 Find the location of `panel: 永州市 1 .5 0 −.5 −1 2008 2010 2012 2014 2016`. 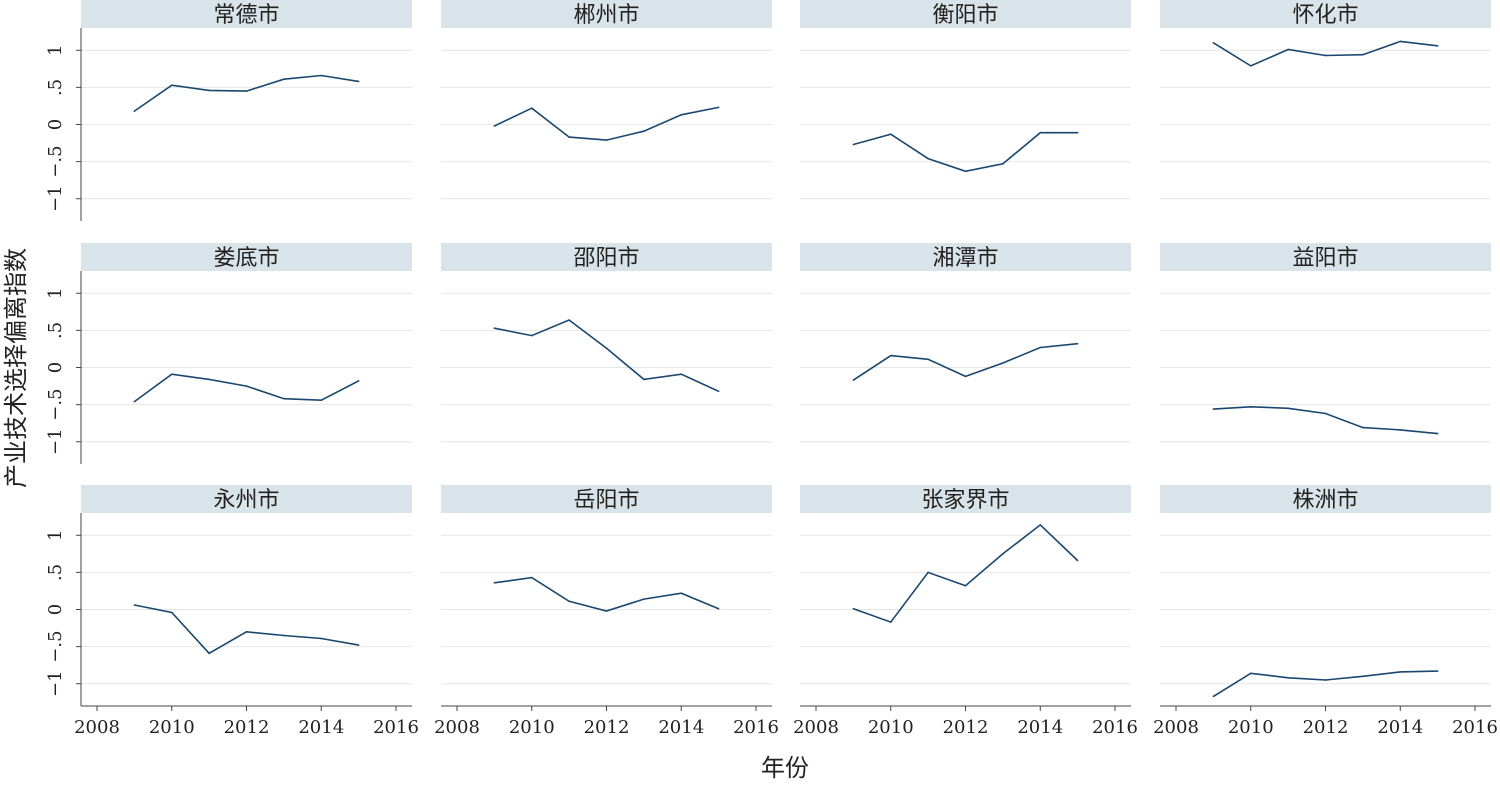

panel: 永州市 1 .5 0 −.5 −1 2008 2010 2012 2014 2016 is located at coordinates (232, 611).